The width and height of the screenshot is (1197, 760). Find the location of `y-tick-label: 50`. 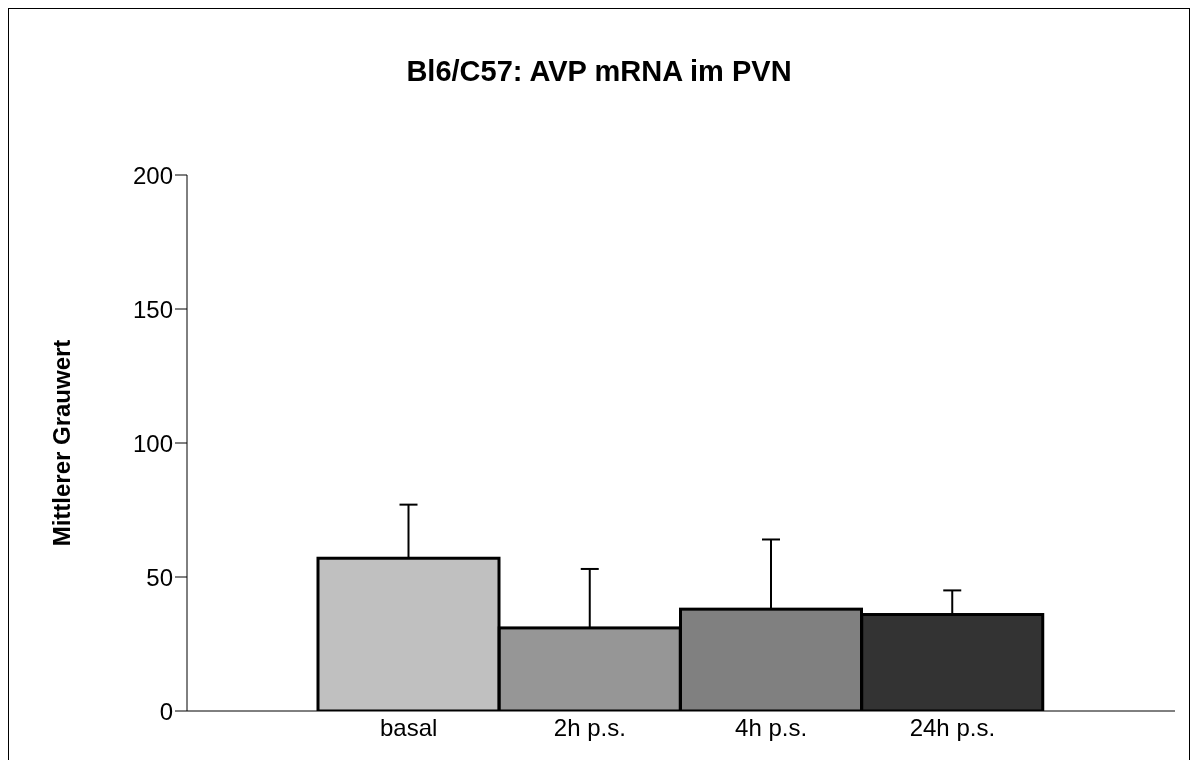

y-tick-label: 50 is located at coordinates (159, 577).